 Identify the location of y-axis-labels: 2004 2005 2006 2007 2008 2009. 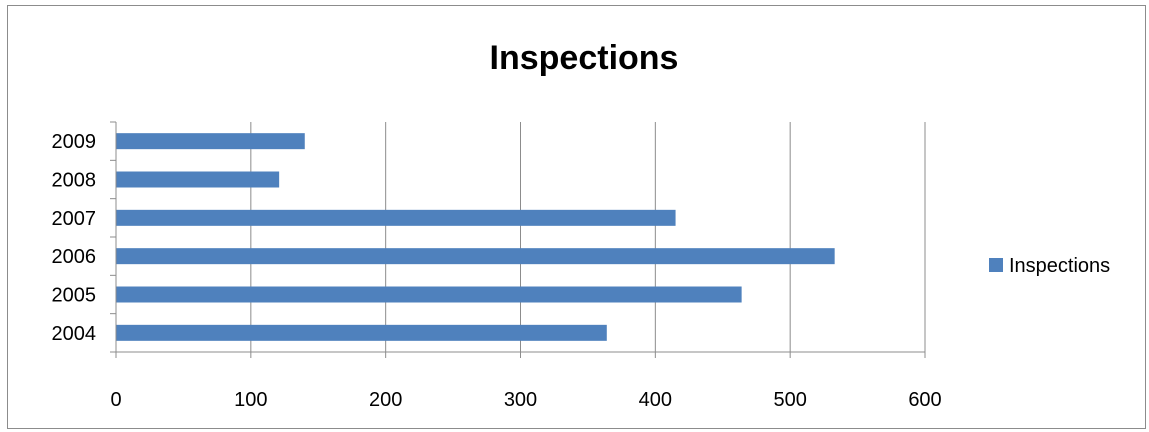
(74, 238).